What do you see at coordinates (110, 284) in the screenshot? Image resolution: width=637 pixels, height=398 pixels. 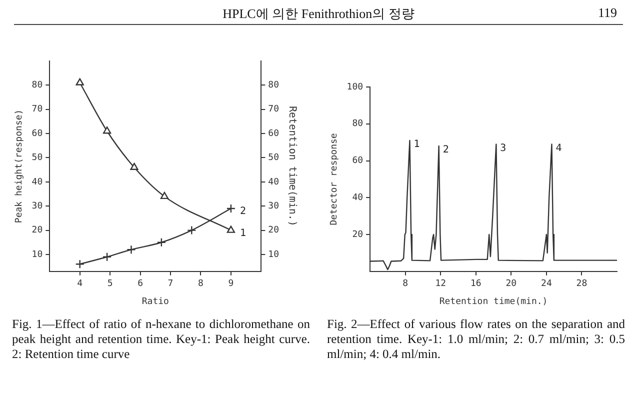 I see `x-tick-label: 5` at bounding box center [110, 284].